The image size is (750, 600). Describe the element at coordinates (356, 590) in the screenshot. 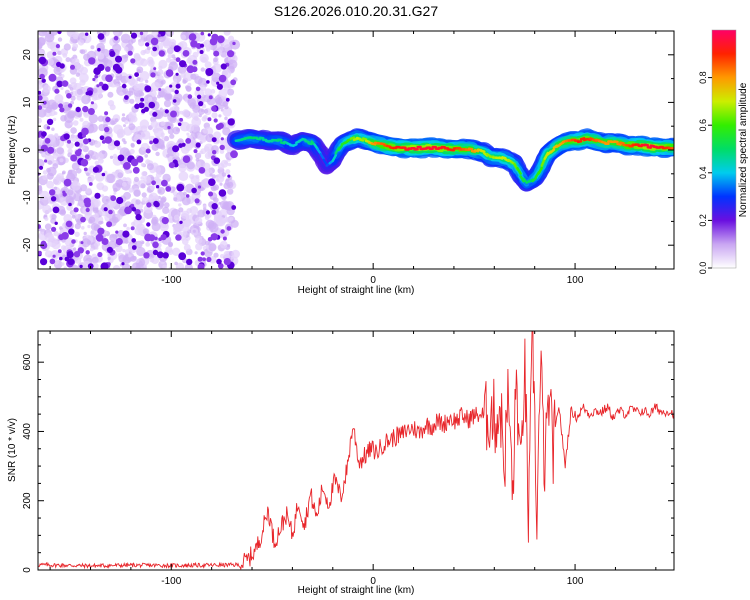

I see `snr-x-label: Height of straight line (km)` at that location.